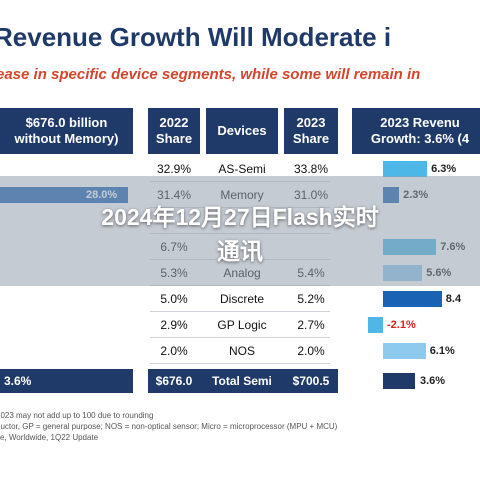 The height and width of the screenshot is (480, 480). I want to click on share-2022-cell: 5.0%, so click(174, 299).